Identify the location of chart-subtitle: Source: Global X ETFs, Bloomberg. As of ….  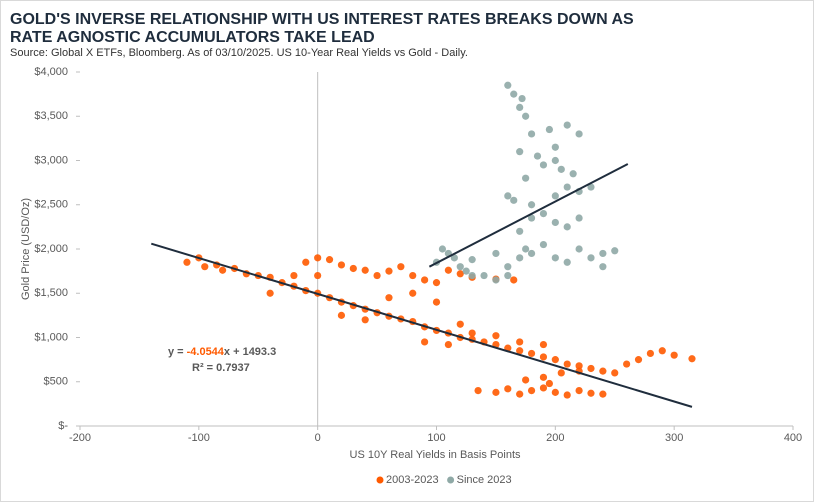
(239, 53).